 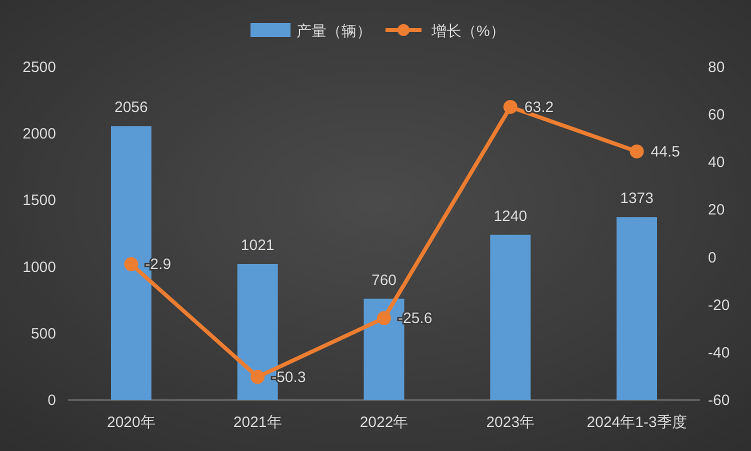 What do you see at coordinates (719, 353) in the screenshot?
I see `y2-tick-label: -40` at bounding box center [719, 353].